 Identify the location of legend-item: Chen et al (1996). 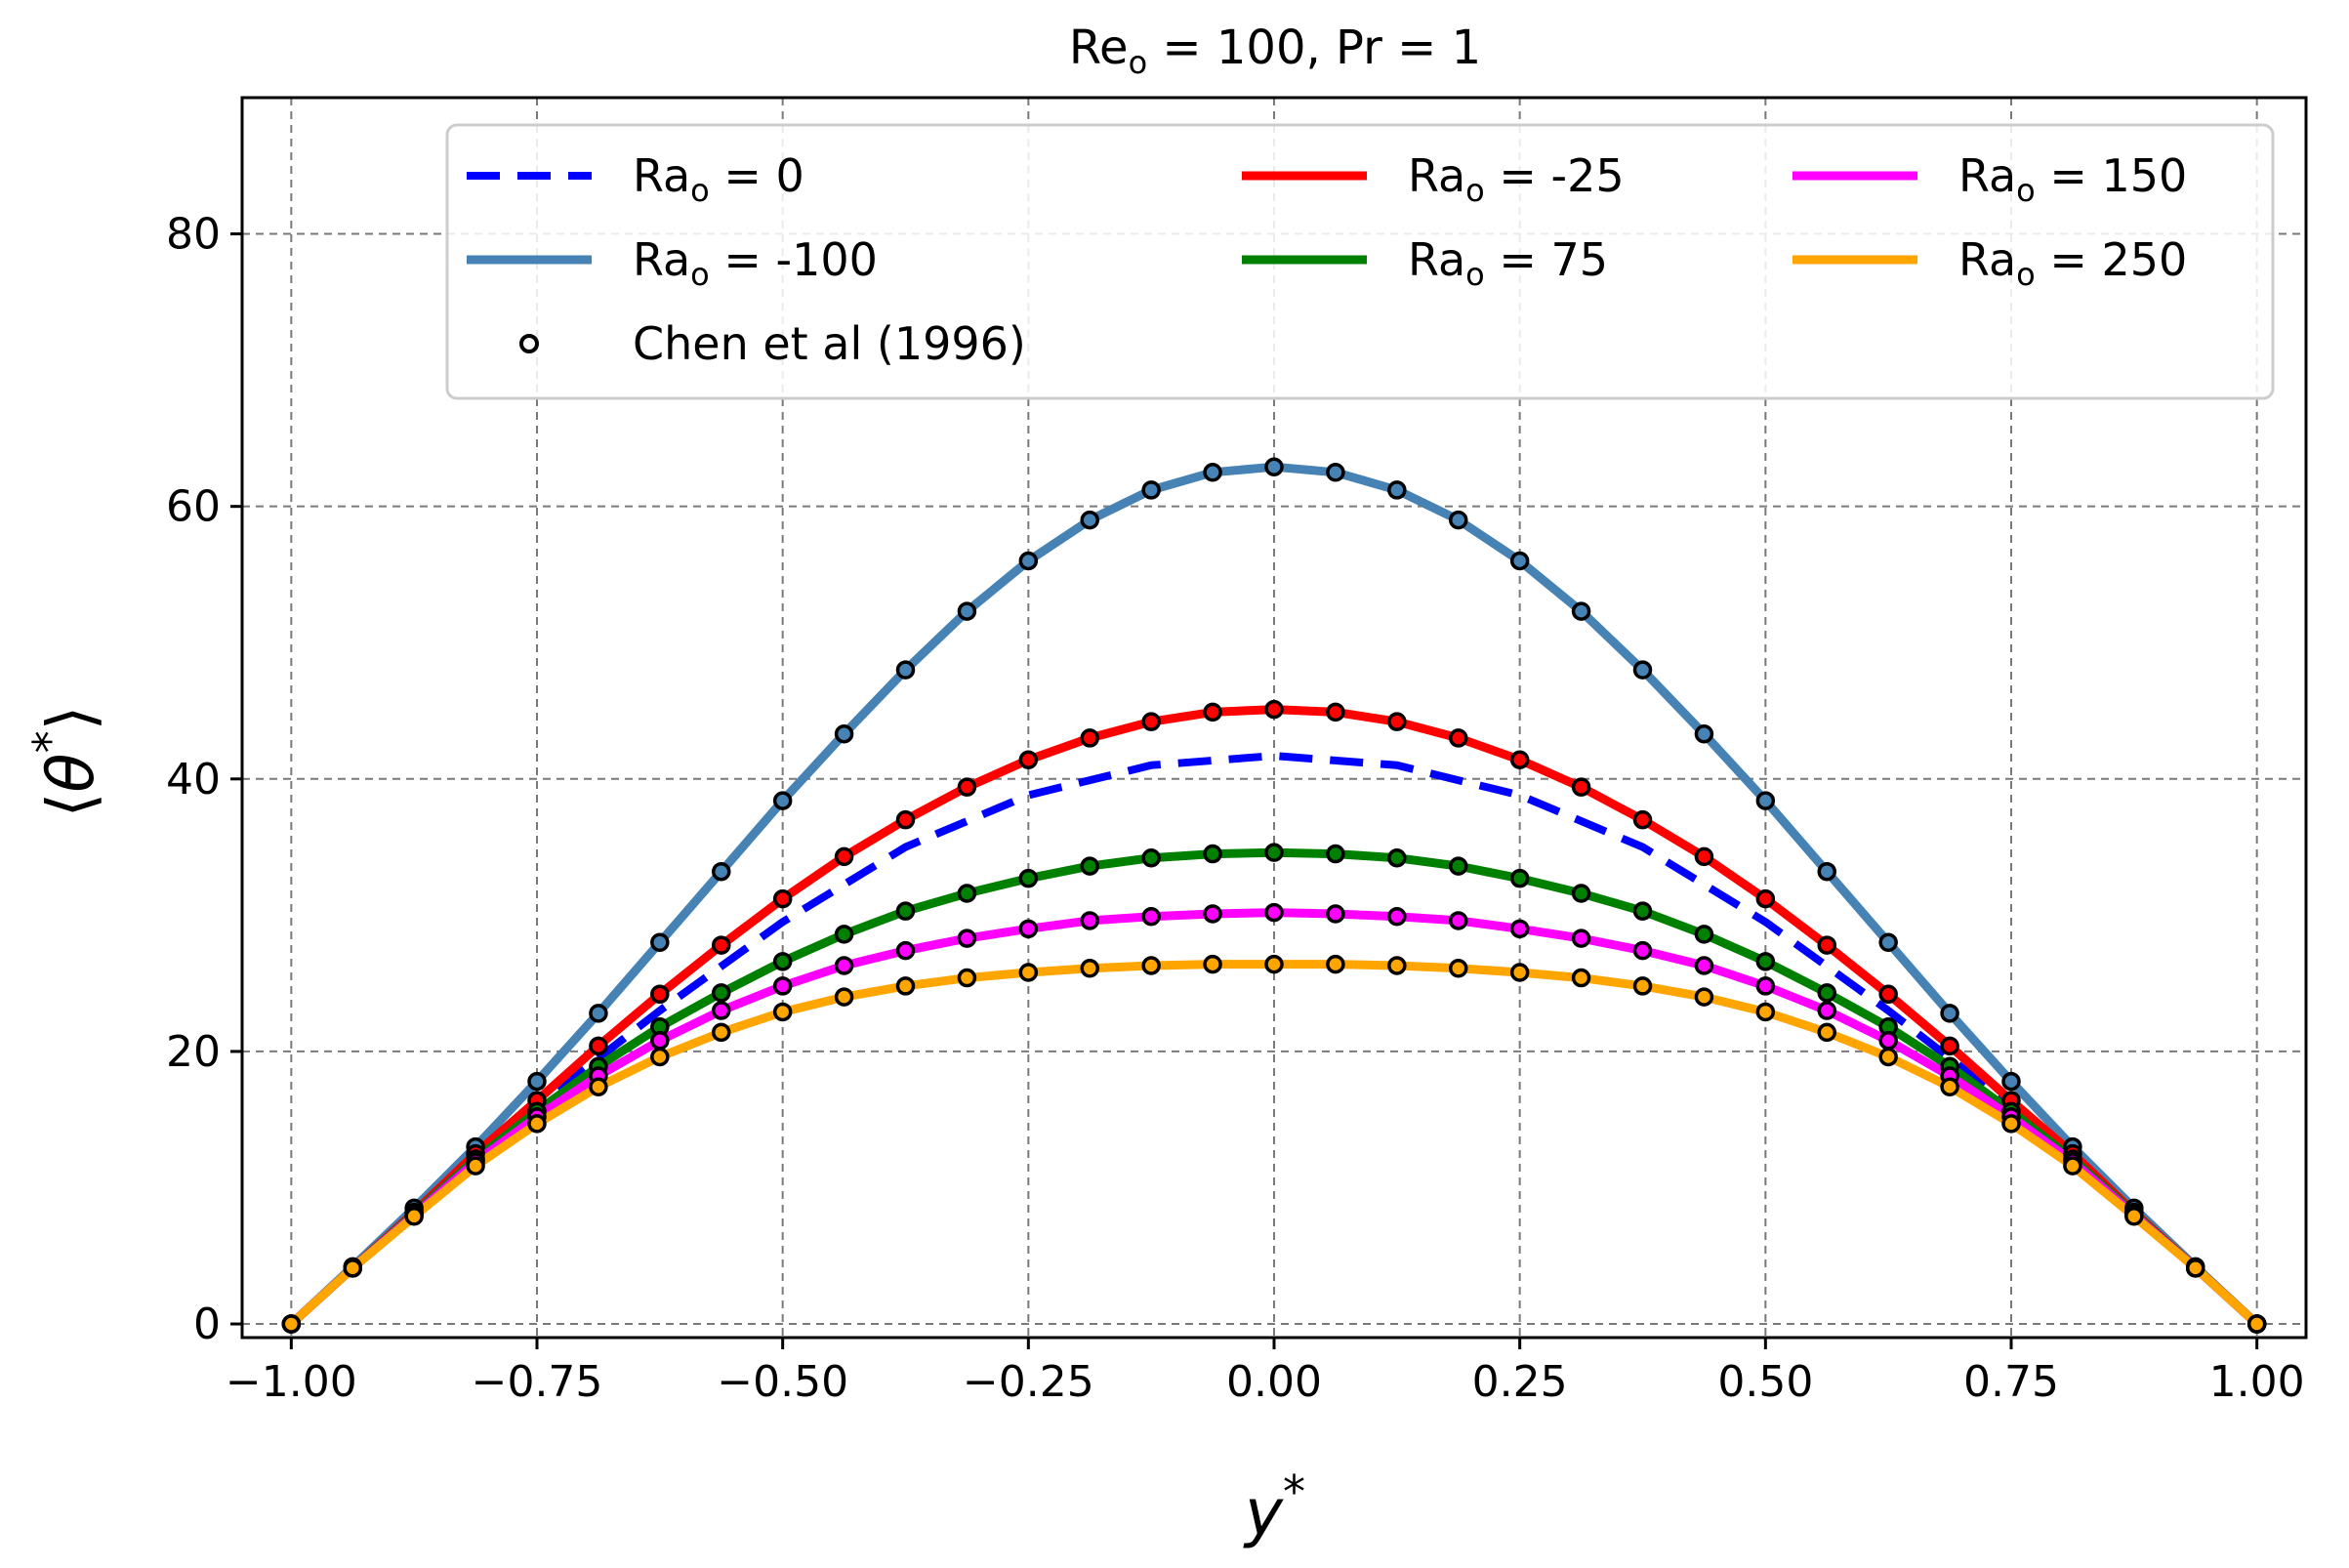
(772, 343).